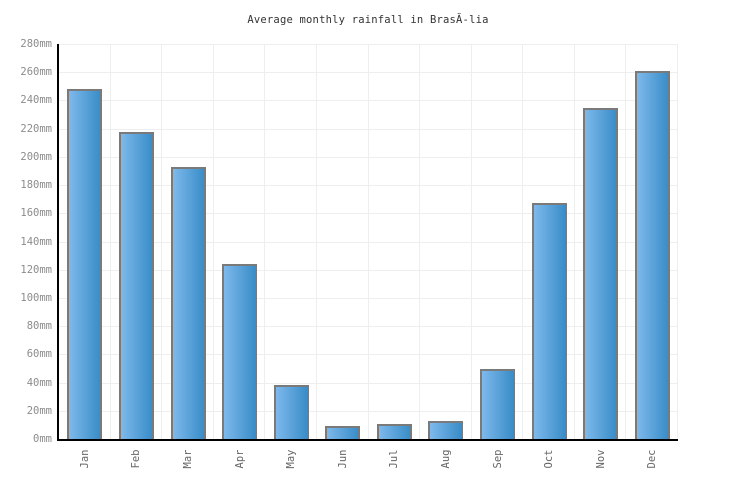 Image resolution: width=736 pixels, height=500 pixels. I want to click on x-tick-label-jan: Jan, so click(84, 459).